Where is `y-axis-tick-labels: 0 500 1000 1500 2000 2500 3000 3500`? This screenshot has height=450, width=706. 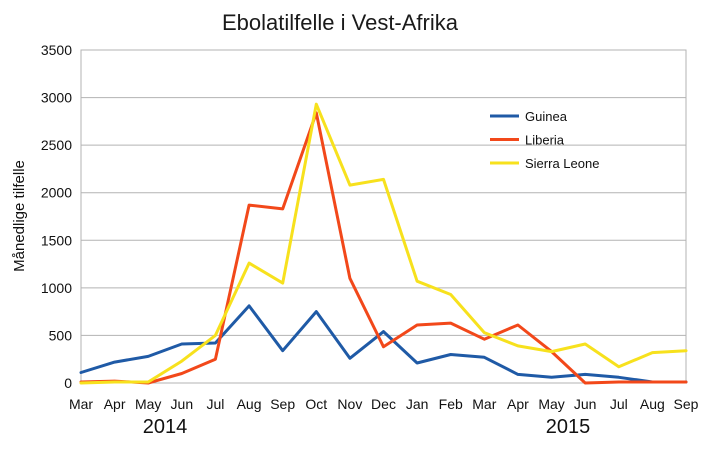
y-axis-tick-labels: 0 500 1000 1500 2000 2500 3000 3500 is located at coordinates (56, 216).